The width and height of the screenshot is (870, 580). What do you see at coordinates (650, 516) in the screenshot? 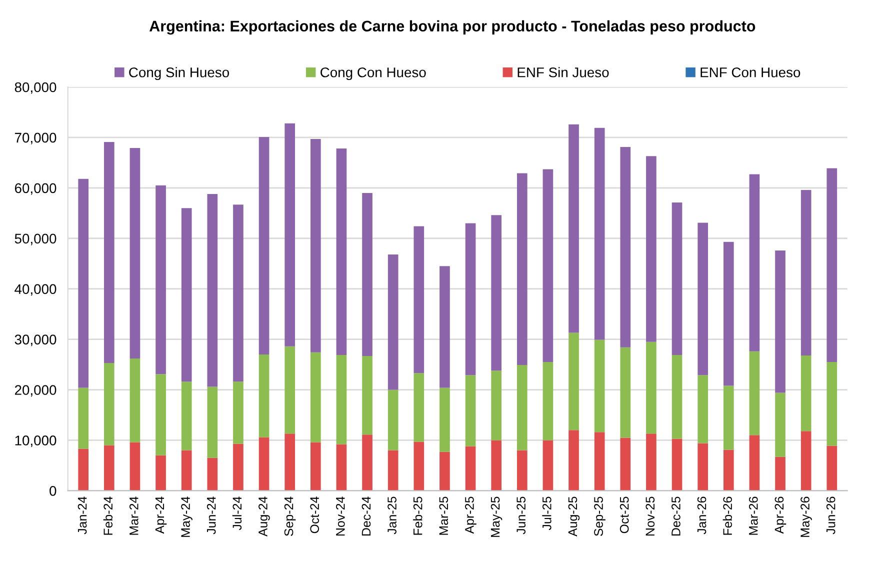
I see `x-tick-label: Nov-25` at bounding box center [650, 516].